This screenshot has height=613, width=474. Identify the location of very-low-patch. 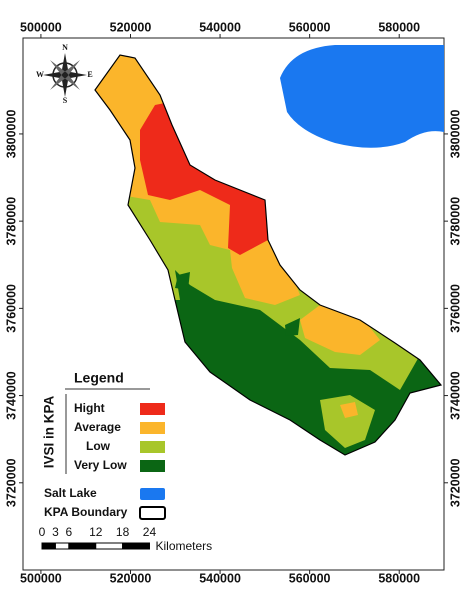
(237, 304).